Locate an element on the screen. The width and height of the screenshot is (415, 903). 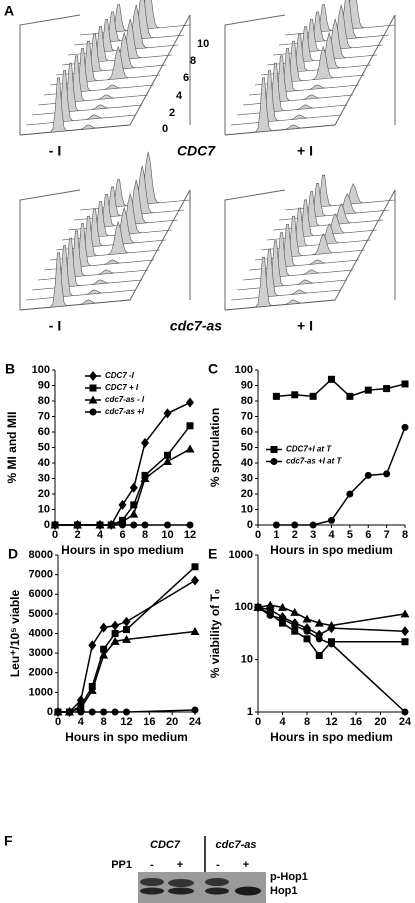
lane: - is located at coordinates (152, 865).